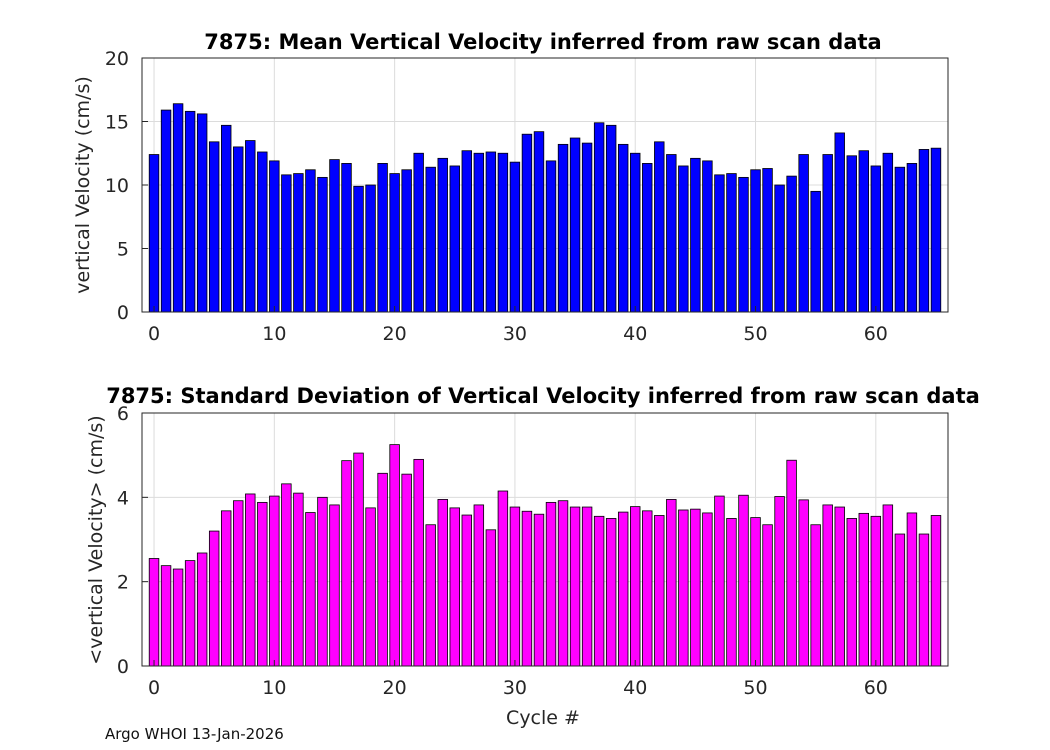 The height and width of the screenshot is (750, 1050). Describe the element at coordinates (83, 185) in the screenshot. I see `mean-chart-ylabel: vertical Velocity (cm/s)` at that location.